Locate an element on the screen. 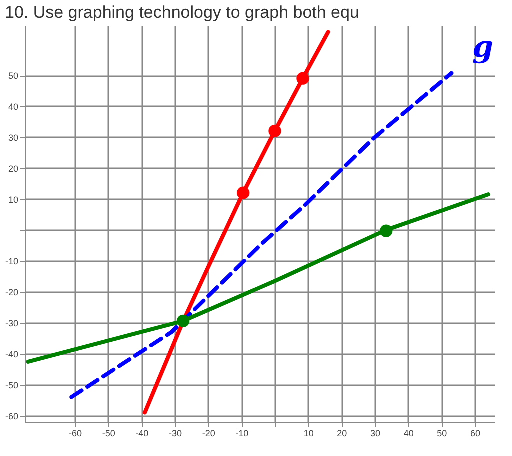  y-tick-label: -50 is located at coordinates (11, 385).